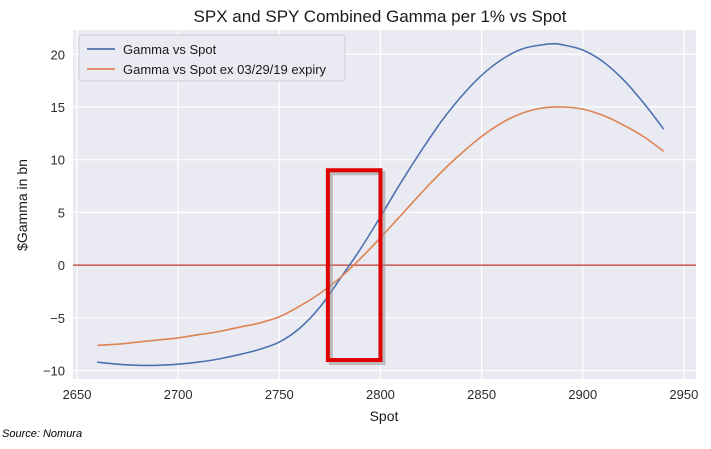  Describe the element at coordinates (683, 394) in the screenshot. I see `x-tick-label: 2950` at that location.